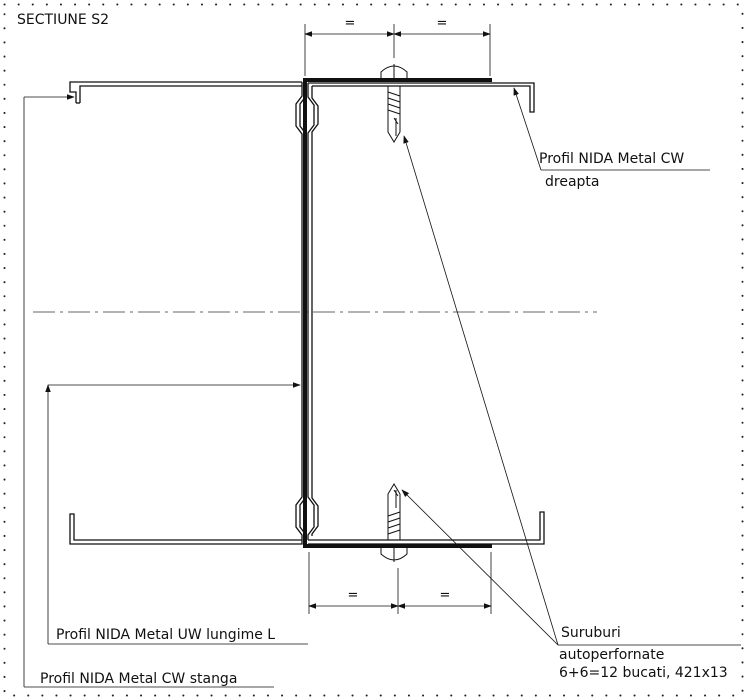  I want to click on dimension-top-mark-right: =, so click(442, 23).